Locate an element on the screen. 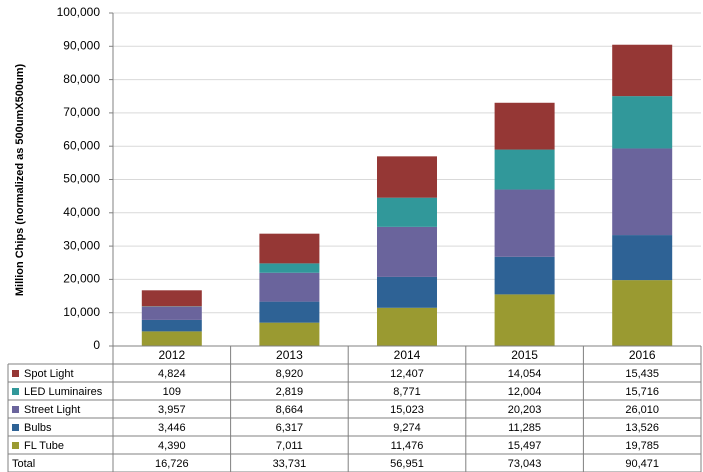 This screenshot has width=703, height=472. data-label: 33,731 is located at coordinates (290, 464).